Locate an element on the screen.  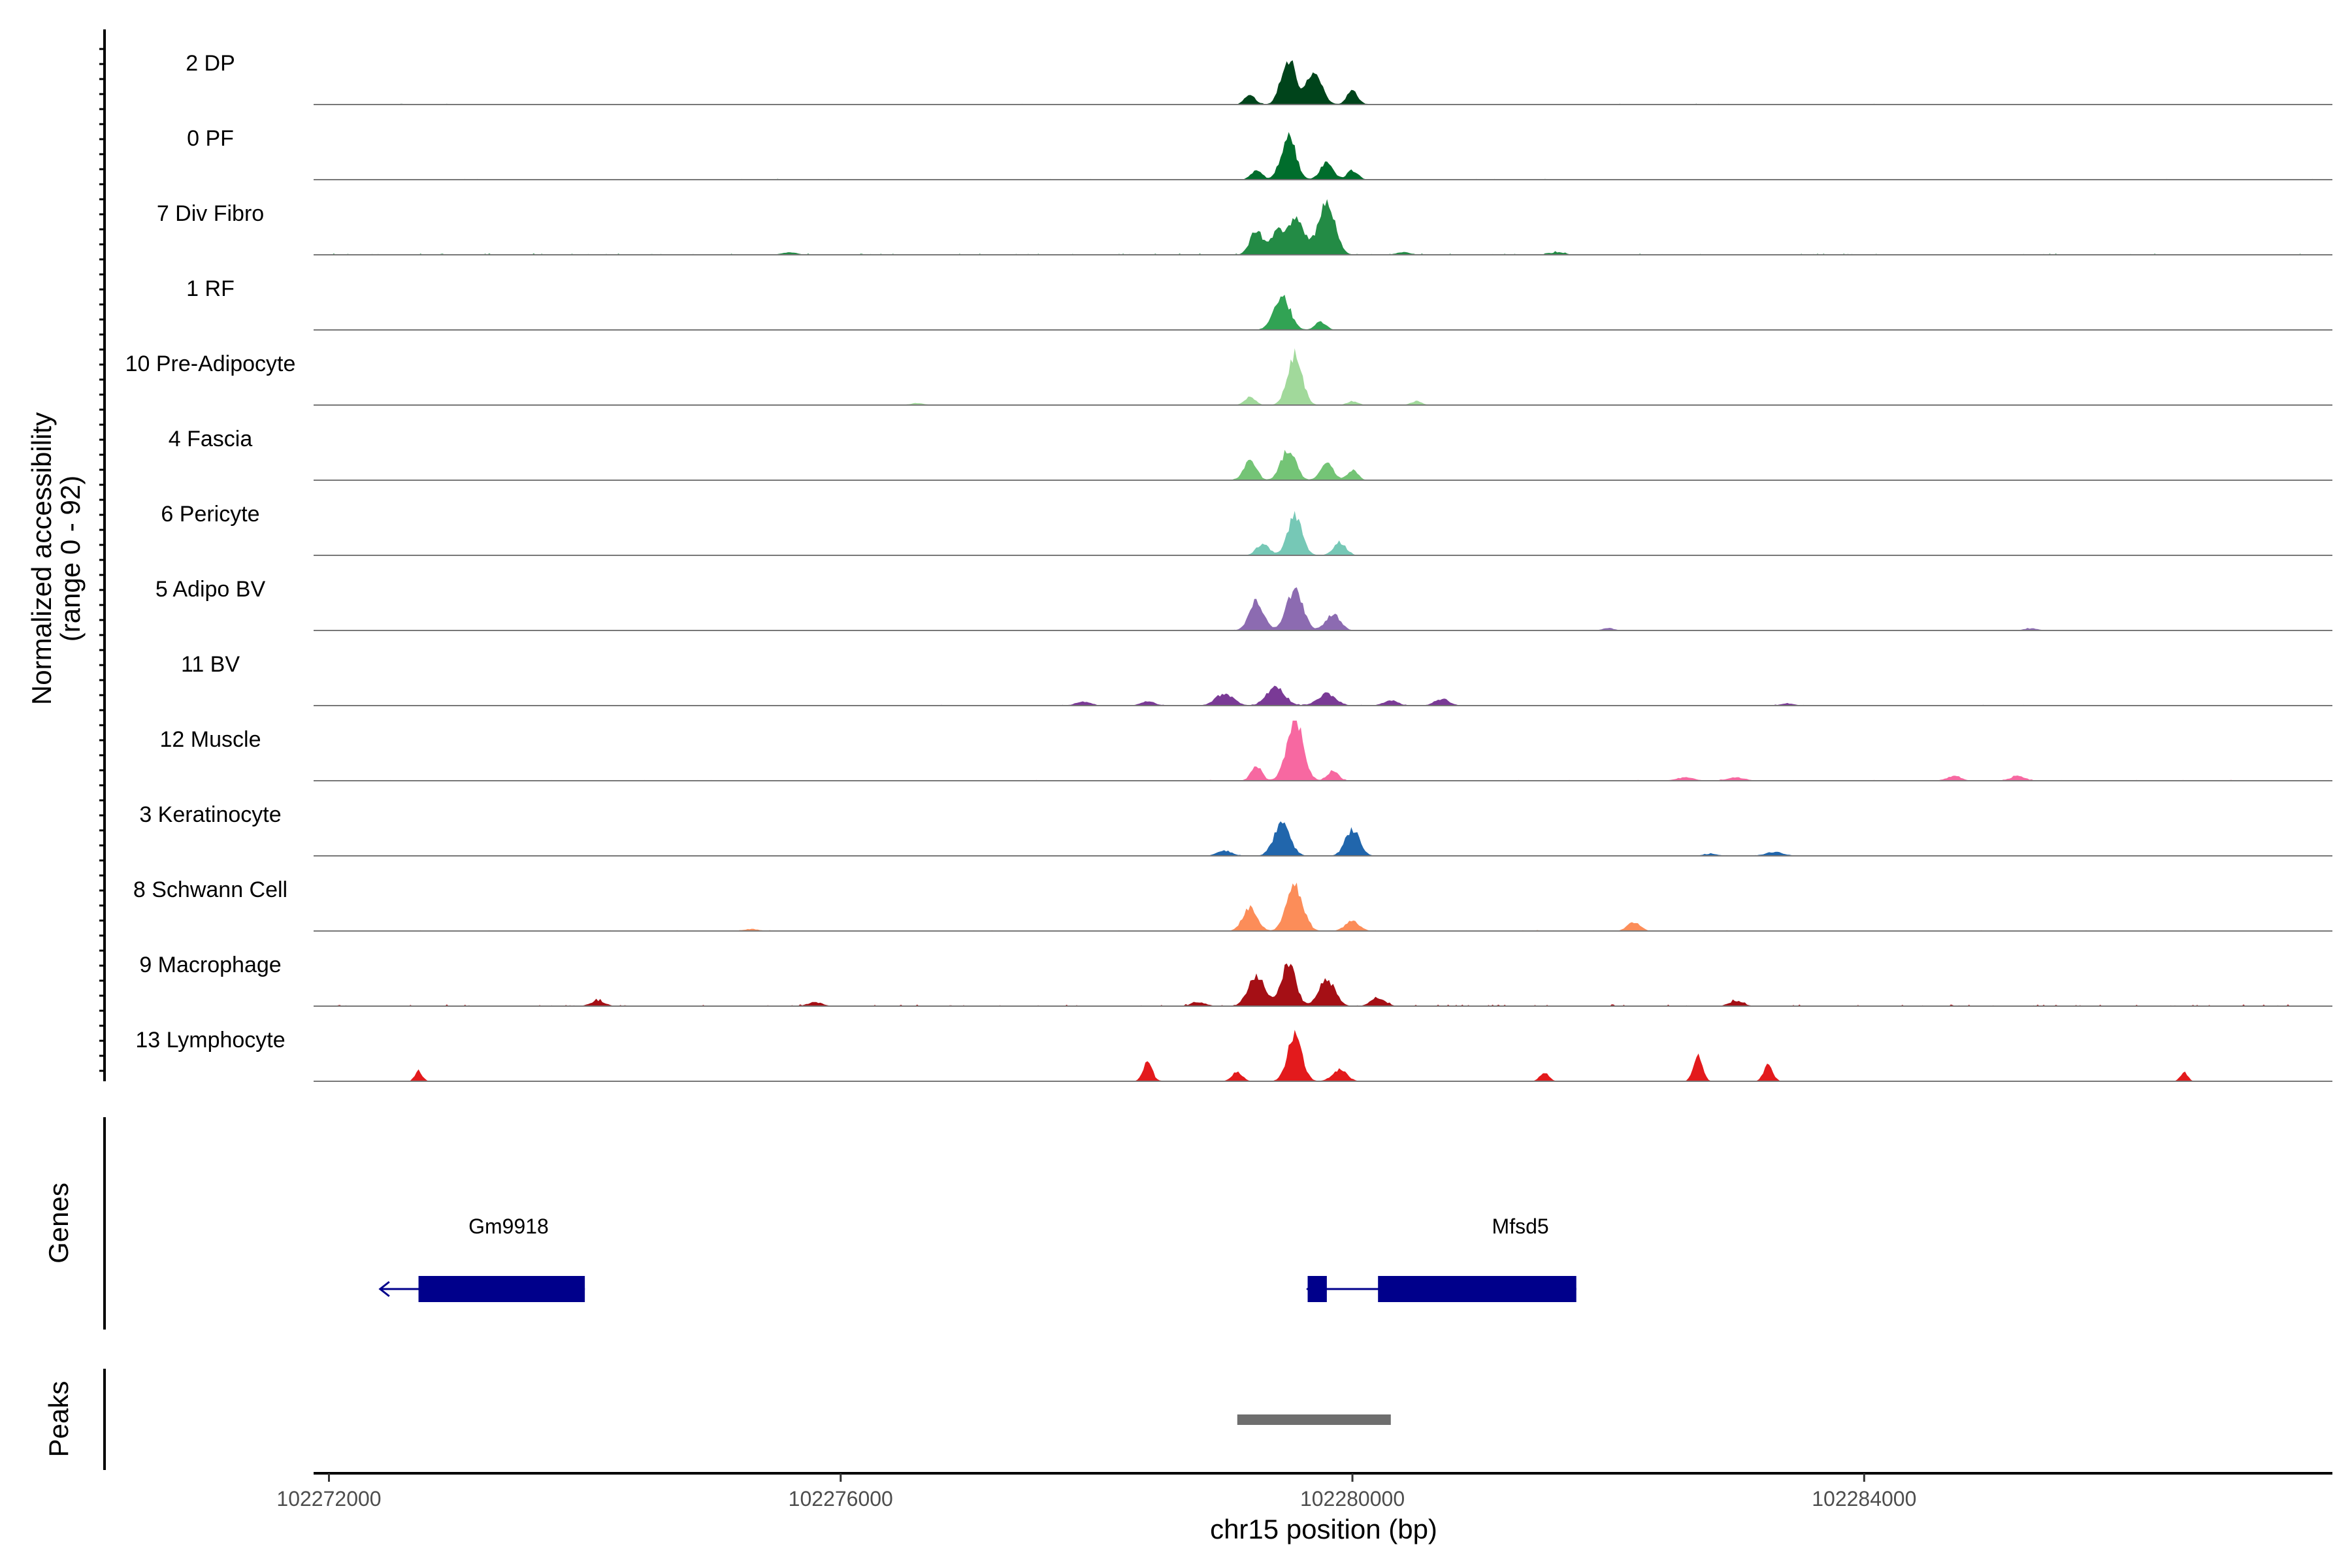
track-1: 2 DP is located at coordinates (1259, 78).